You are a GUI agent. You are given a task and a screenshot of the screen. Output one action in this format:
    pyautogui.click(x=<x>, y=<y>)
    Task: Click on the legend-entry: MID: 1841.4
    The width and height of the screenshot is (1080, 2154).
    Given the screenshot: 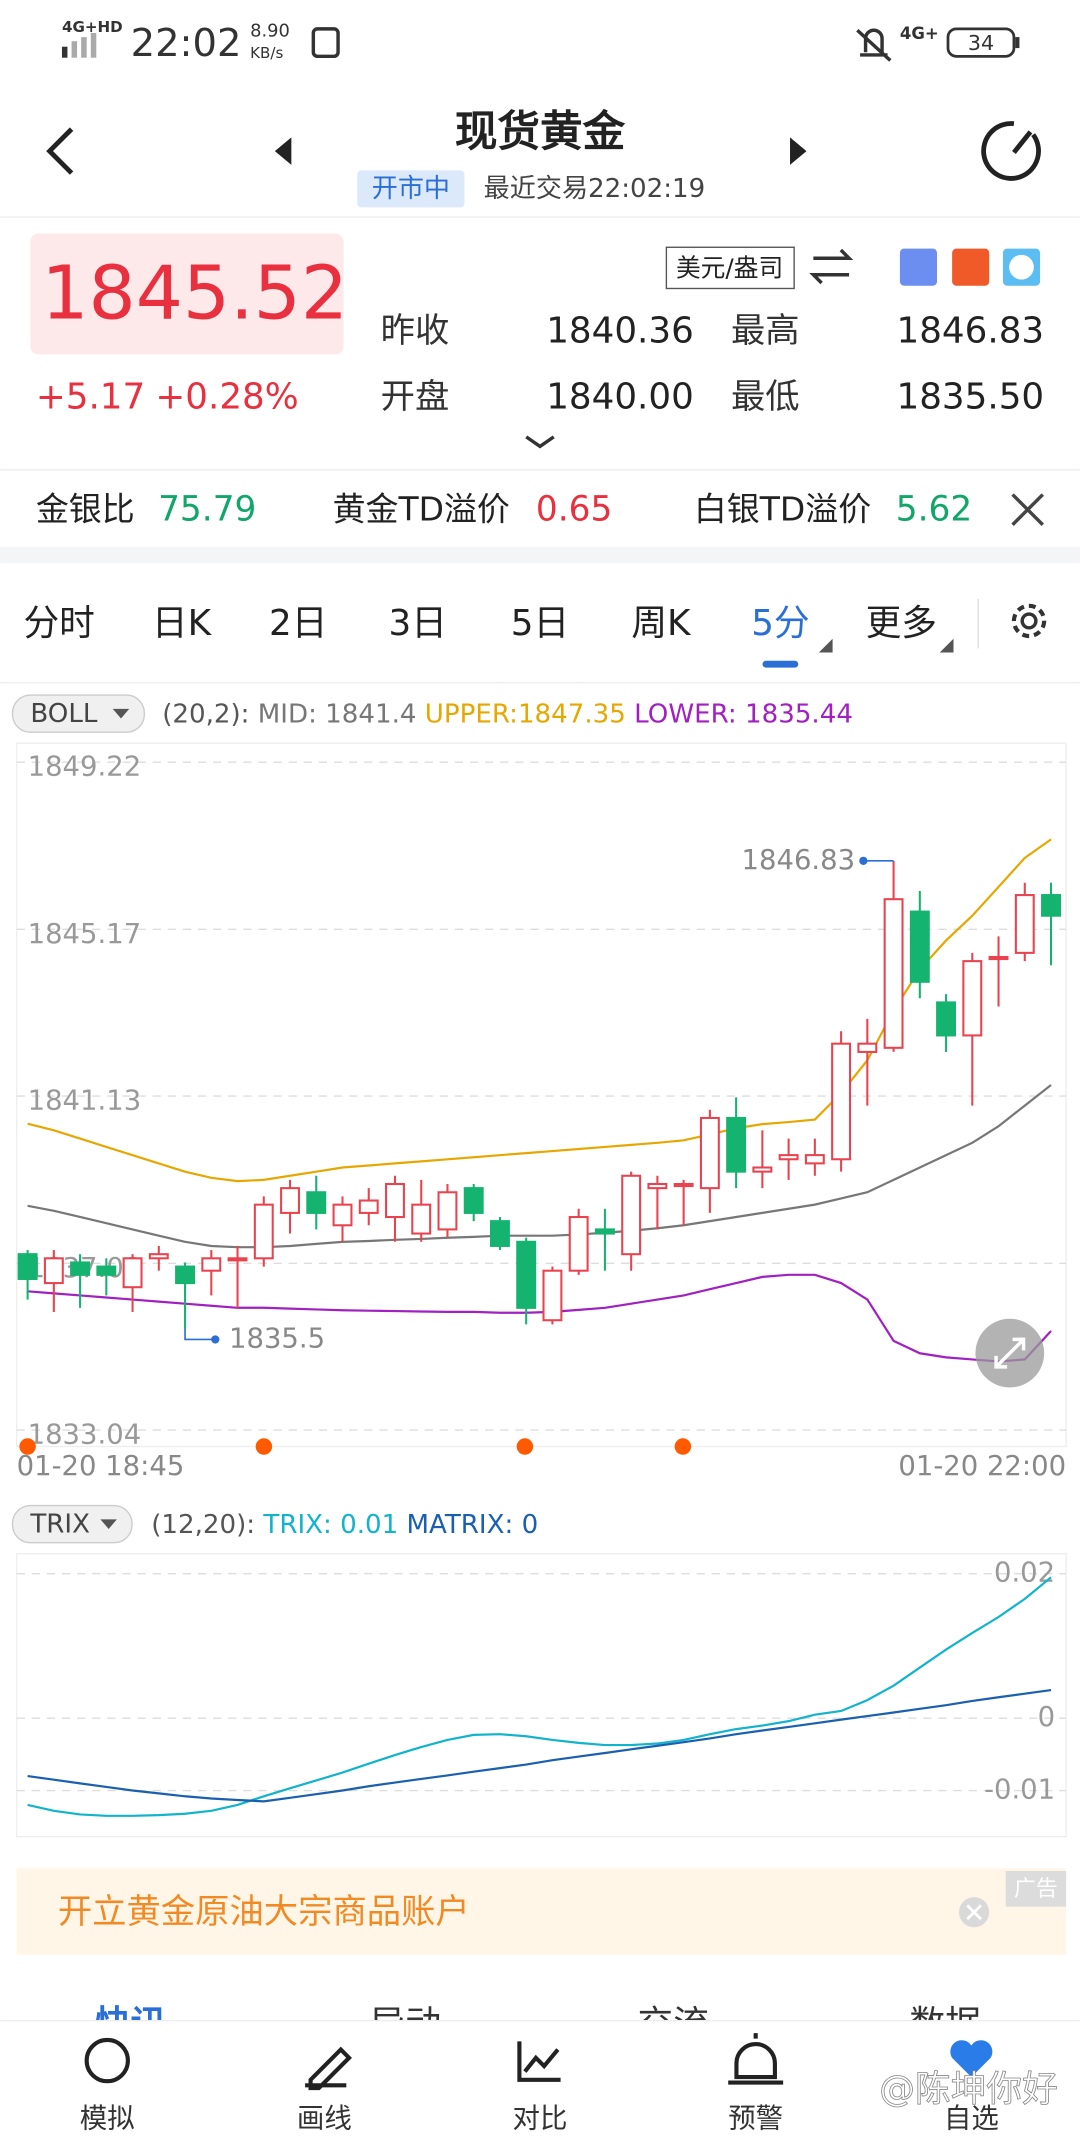 What is the action you would take?
    pyautogui.click(x=337, y=714)
    